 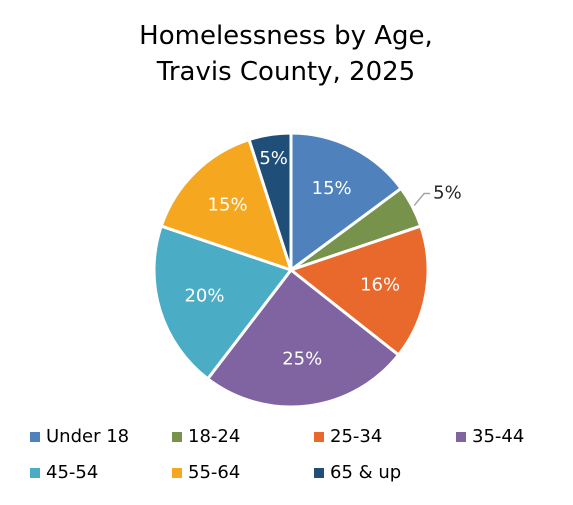 I want to click on legend-item-35-44: 35-44, so click(x=490, y=436).